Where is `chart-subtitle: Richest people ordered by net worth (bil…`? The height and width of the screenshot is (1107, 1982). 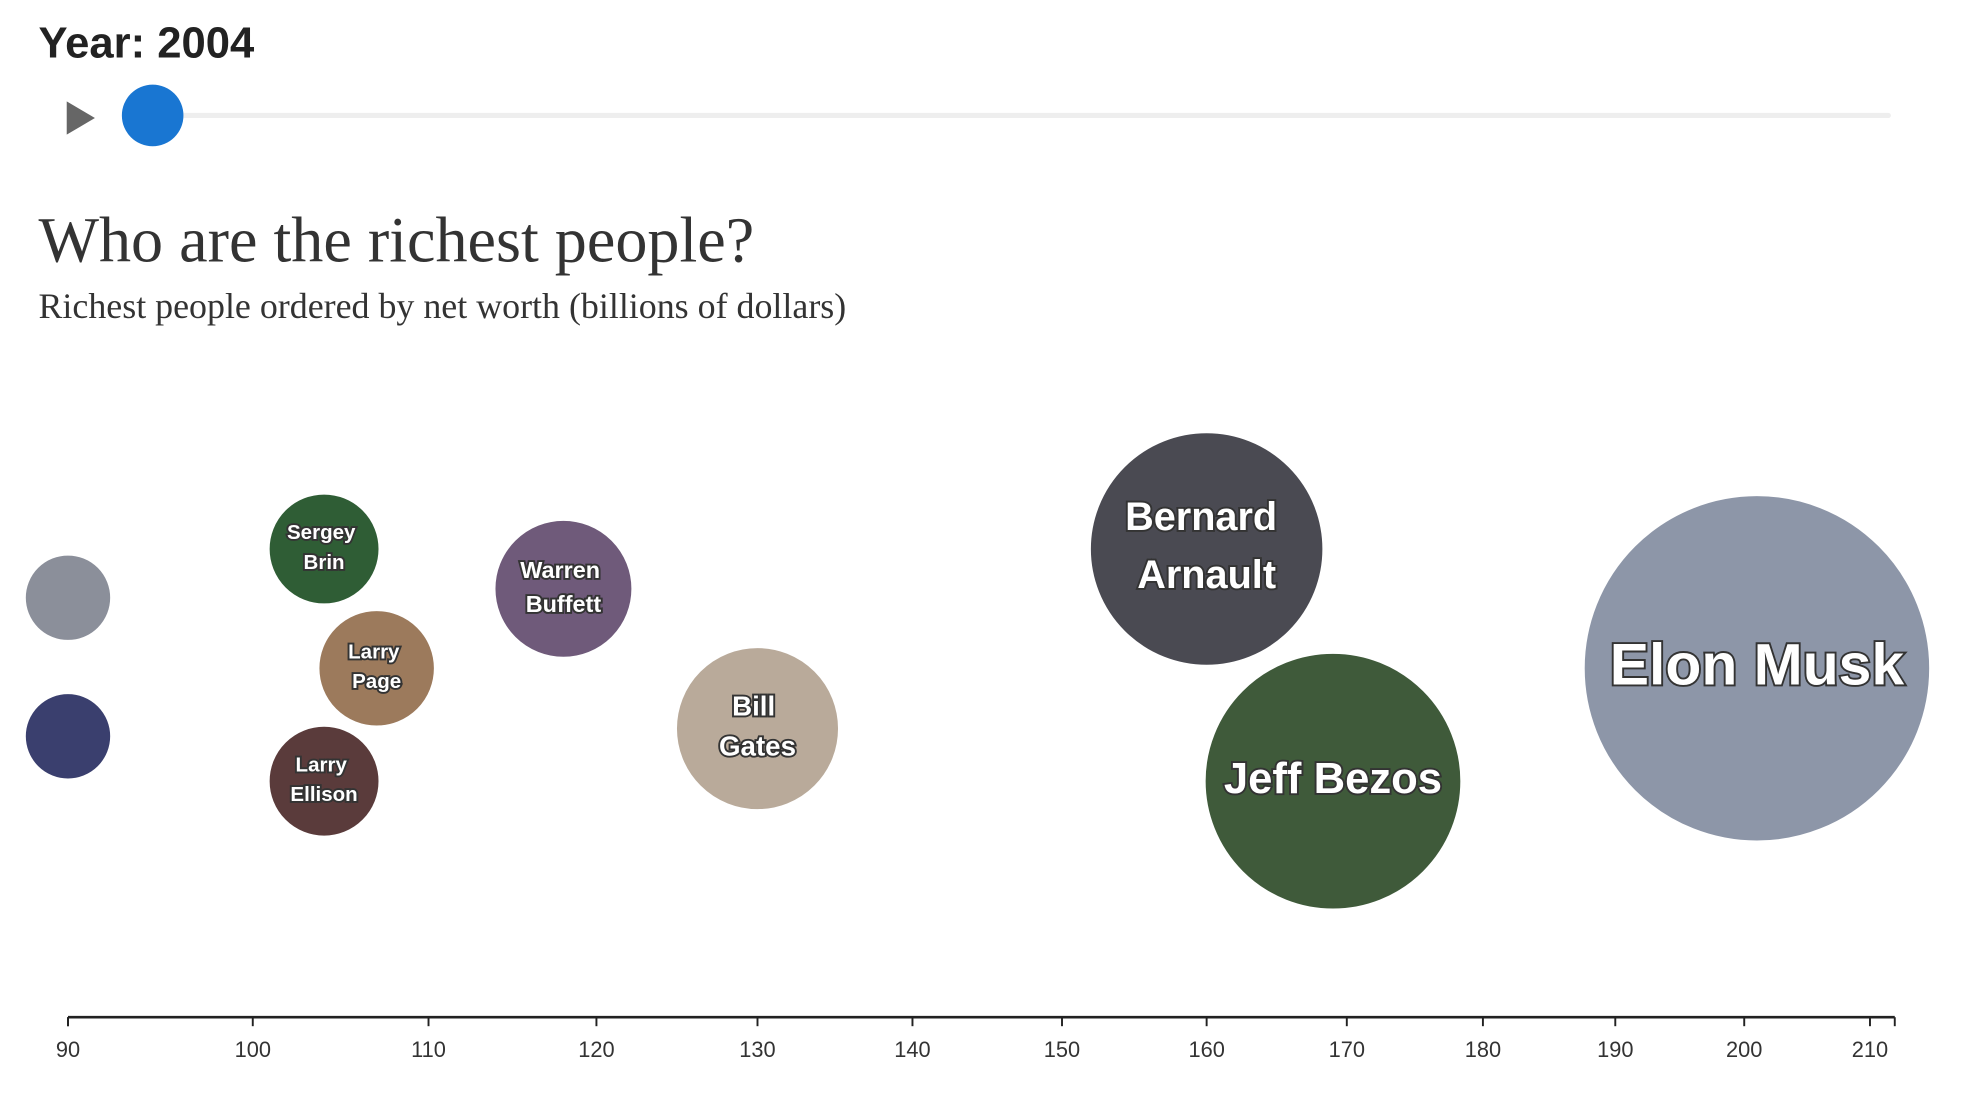
chart-subtitle: Richest people ordered by net worth (bil… is located at coordinates (442, 306).